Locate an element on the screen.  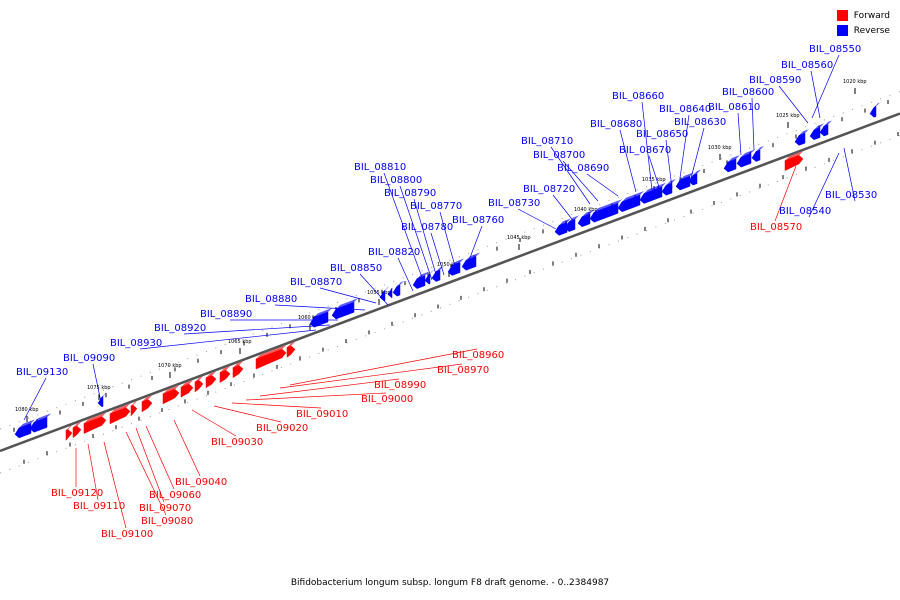
legend: Forward Reverse is located at coordinates (863, 23).